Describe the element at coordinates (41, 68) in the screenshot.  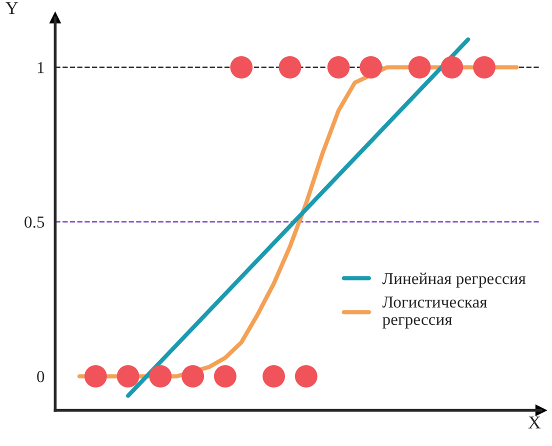
I see `y-tick-label: 1` at that location.